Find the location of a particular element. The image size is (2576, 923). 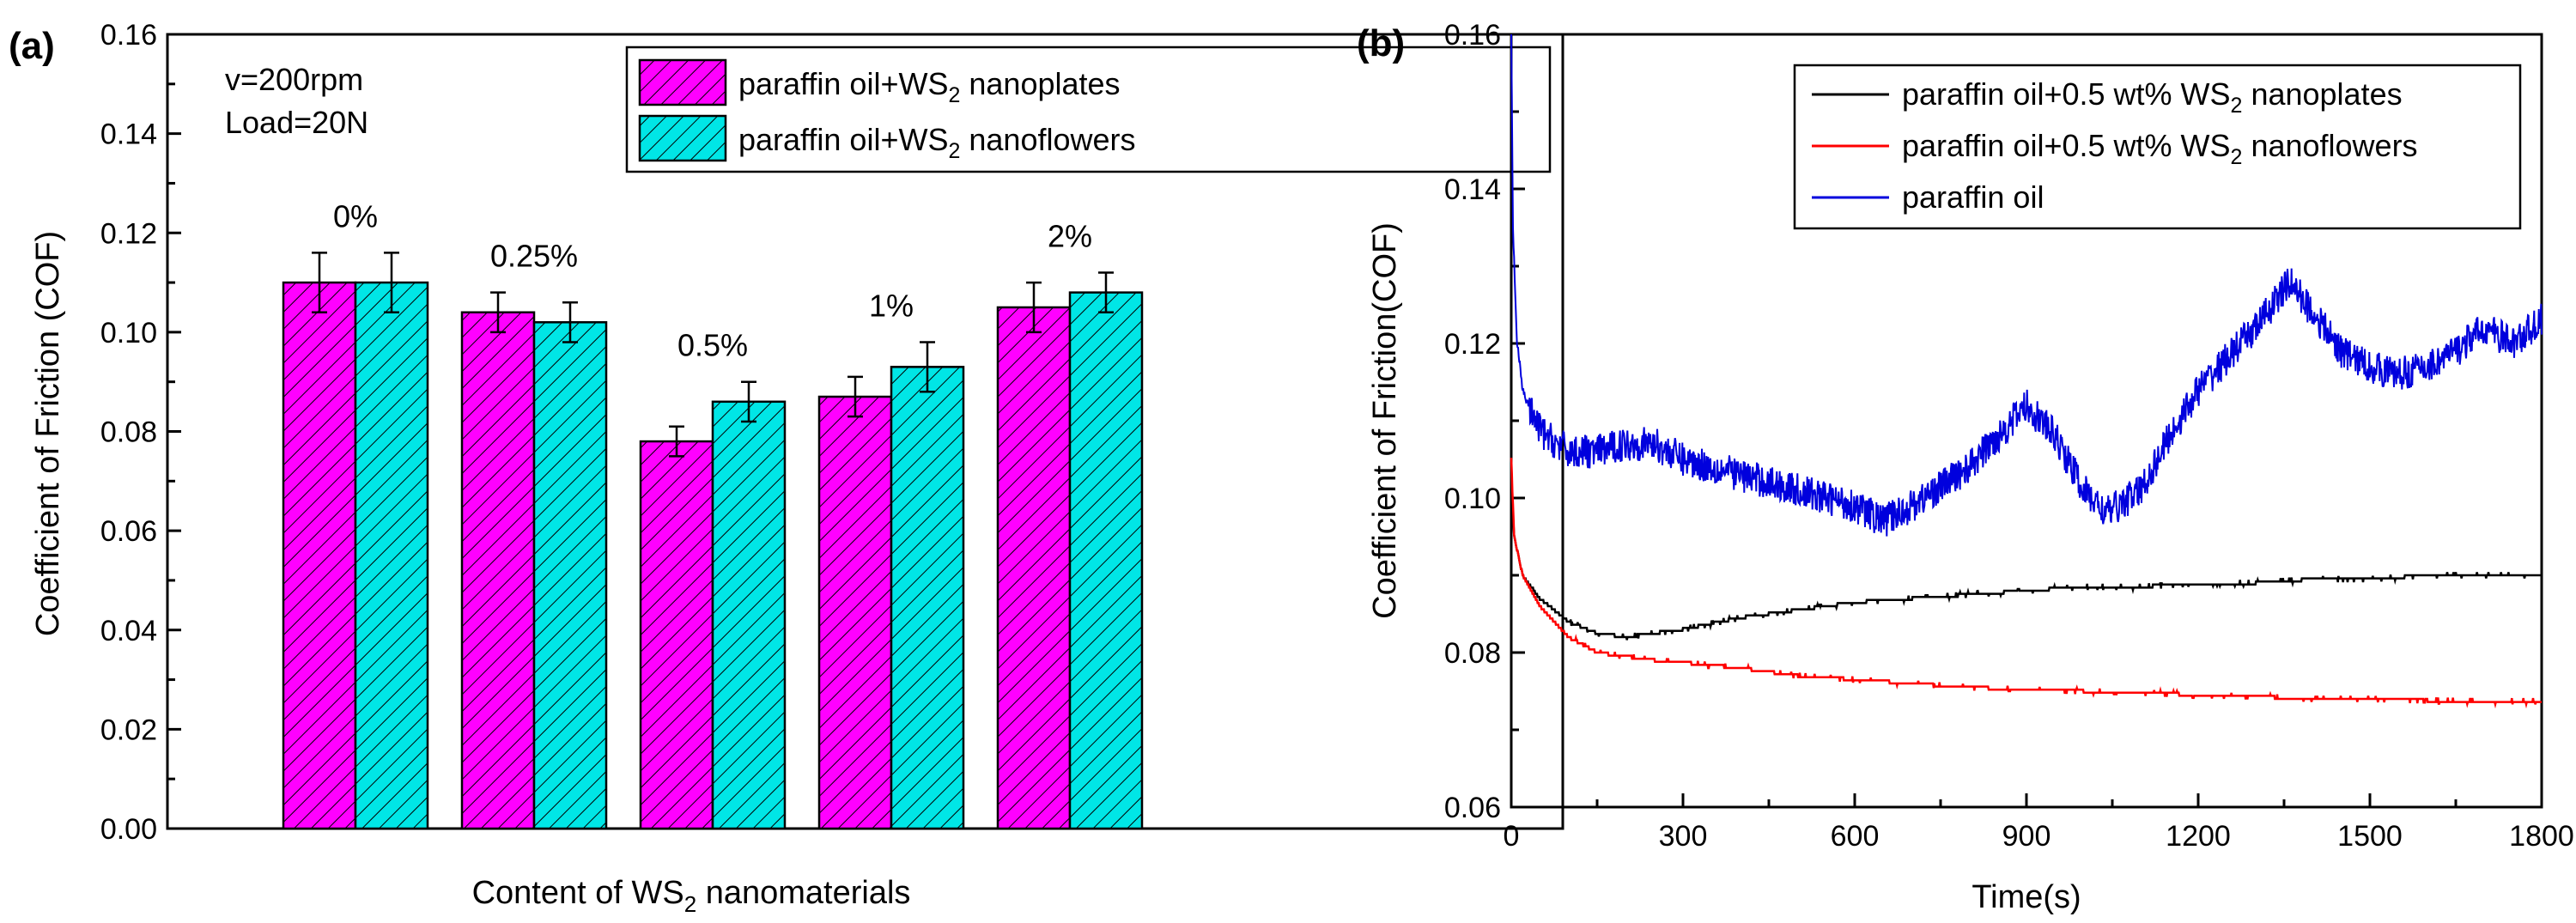

legend-b-label-nanoflowers-tail: nanoflowers is located at coordinates (2329, 145).